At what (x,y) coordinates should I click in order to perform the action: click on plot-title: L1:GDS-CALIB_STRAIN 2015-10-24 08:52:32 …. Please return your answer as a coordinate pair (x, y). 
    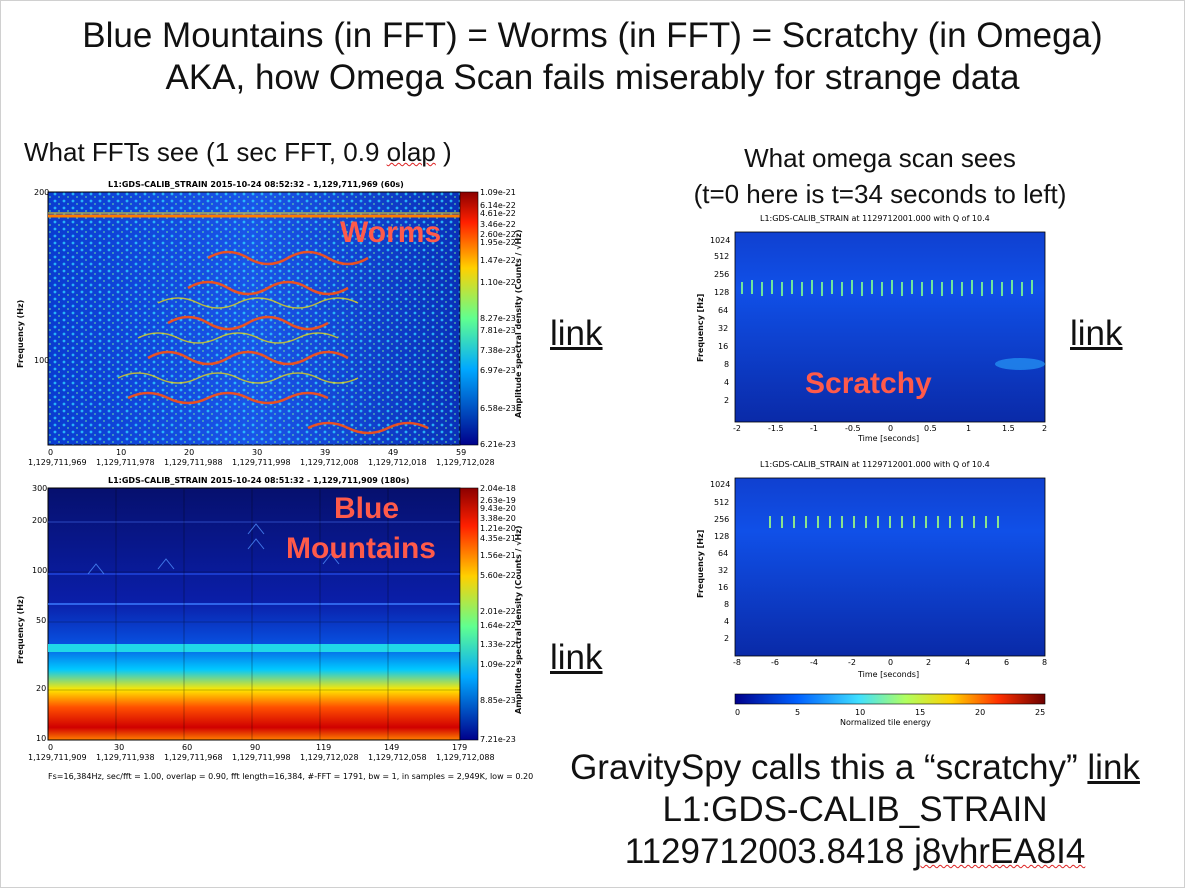
    Looking at the image, I should click on (256, 184).